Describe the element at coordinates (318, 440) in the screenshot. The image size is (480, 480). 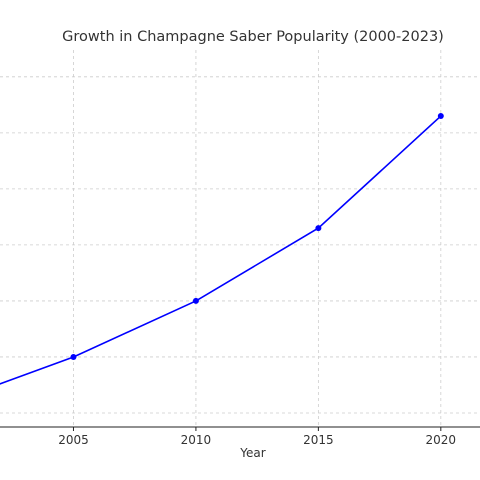
I see `x-tick-label-2015: 2015` at that location.